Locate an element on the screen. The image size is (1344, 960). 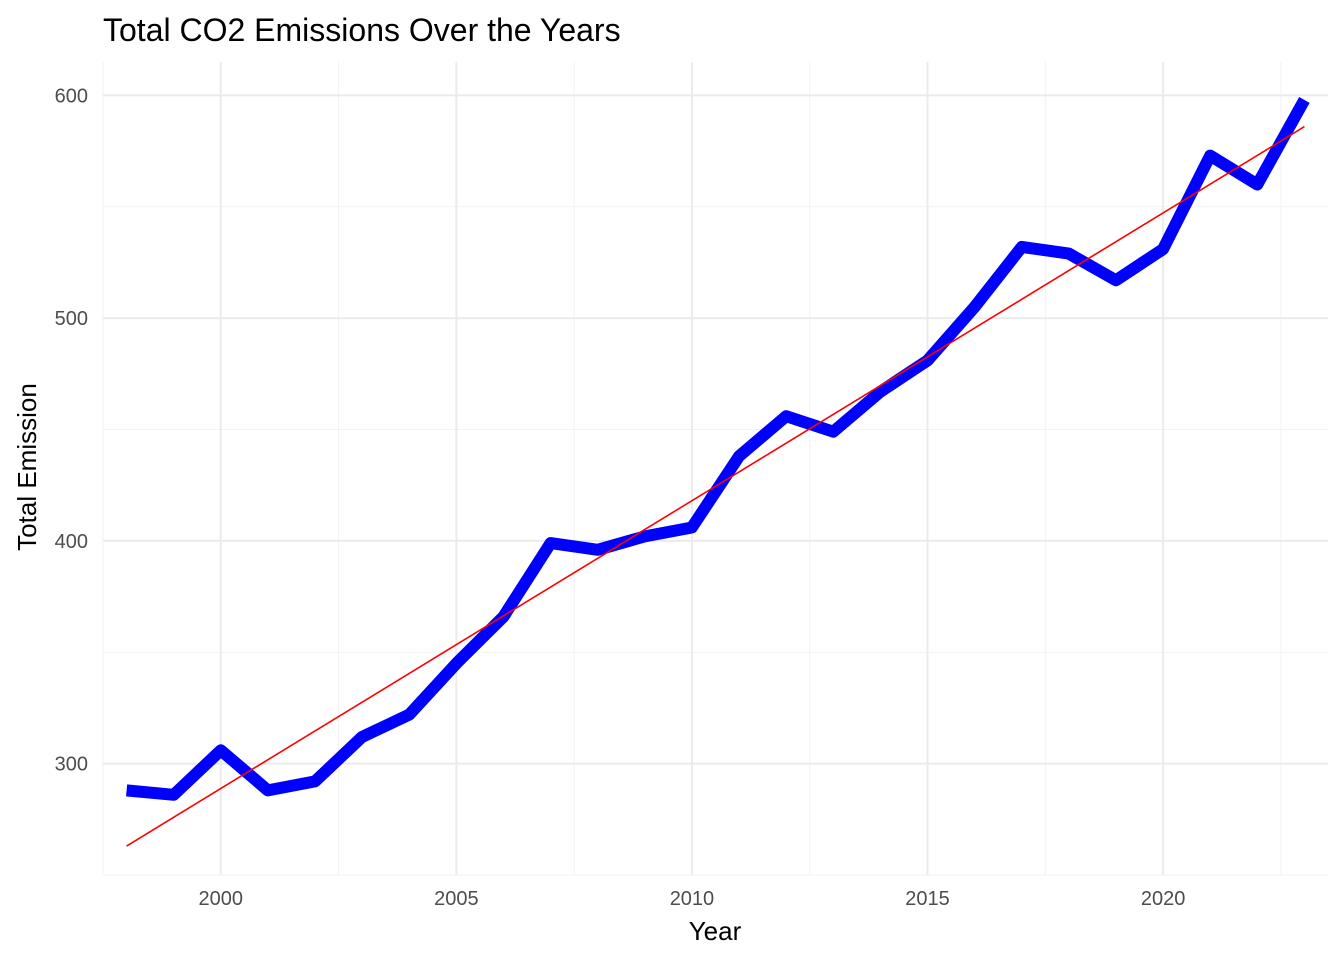
x-tick-label: 2005 is located at coordinates (456, 899).